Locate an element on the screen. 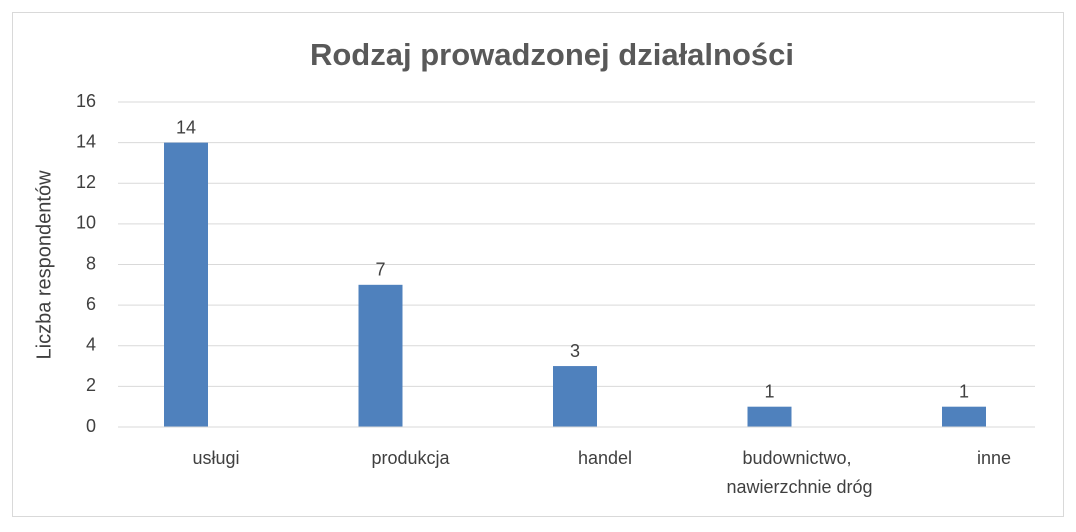 The image size is (1076, 532). y-tick-label: 6 is located at coordinates (91, 304).